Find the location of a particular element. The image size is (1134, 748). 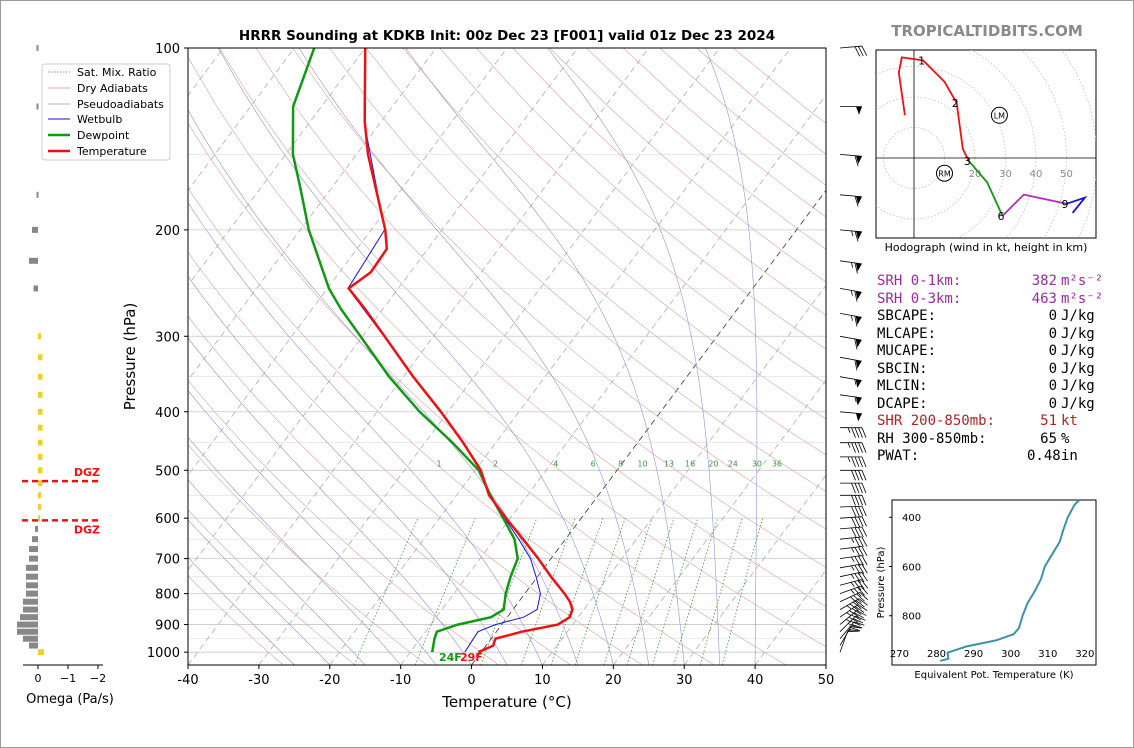

isotherm is located at coordinates (241, 120).